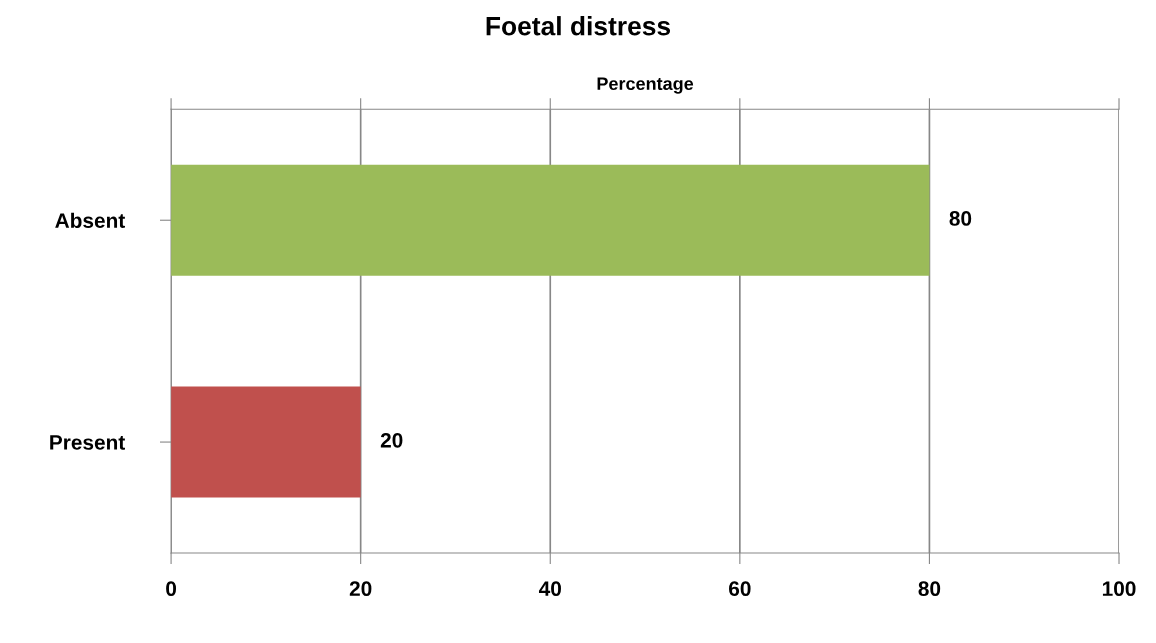 This screenshot has width=1156, height=643. Describe the element at coordinates (87, 442) in the screenshot. I see `y-tick-label: Present` at that location.